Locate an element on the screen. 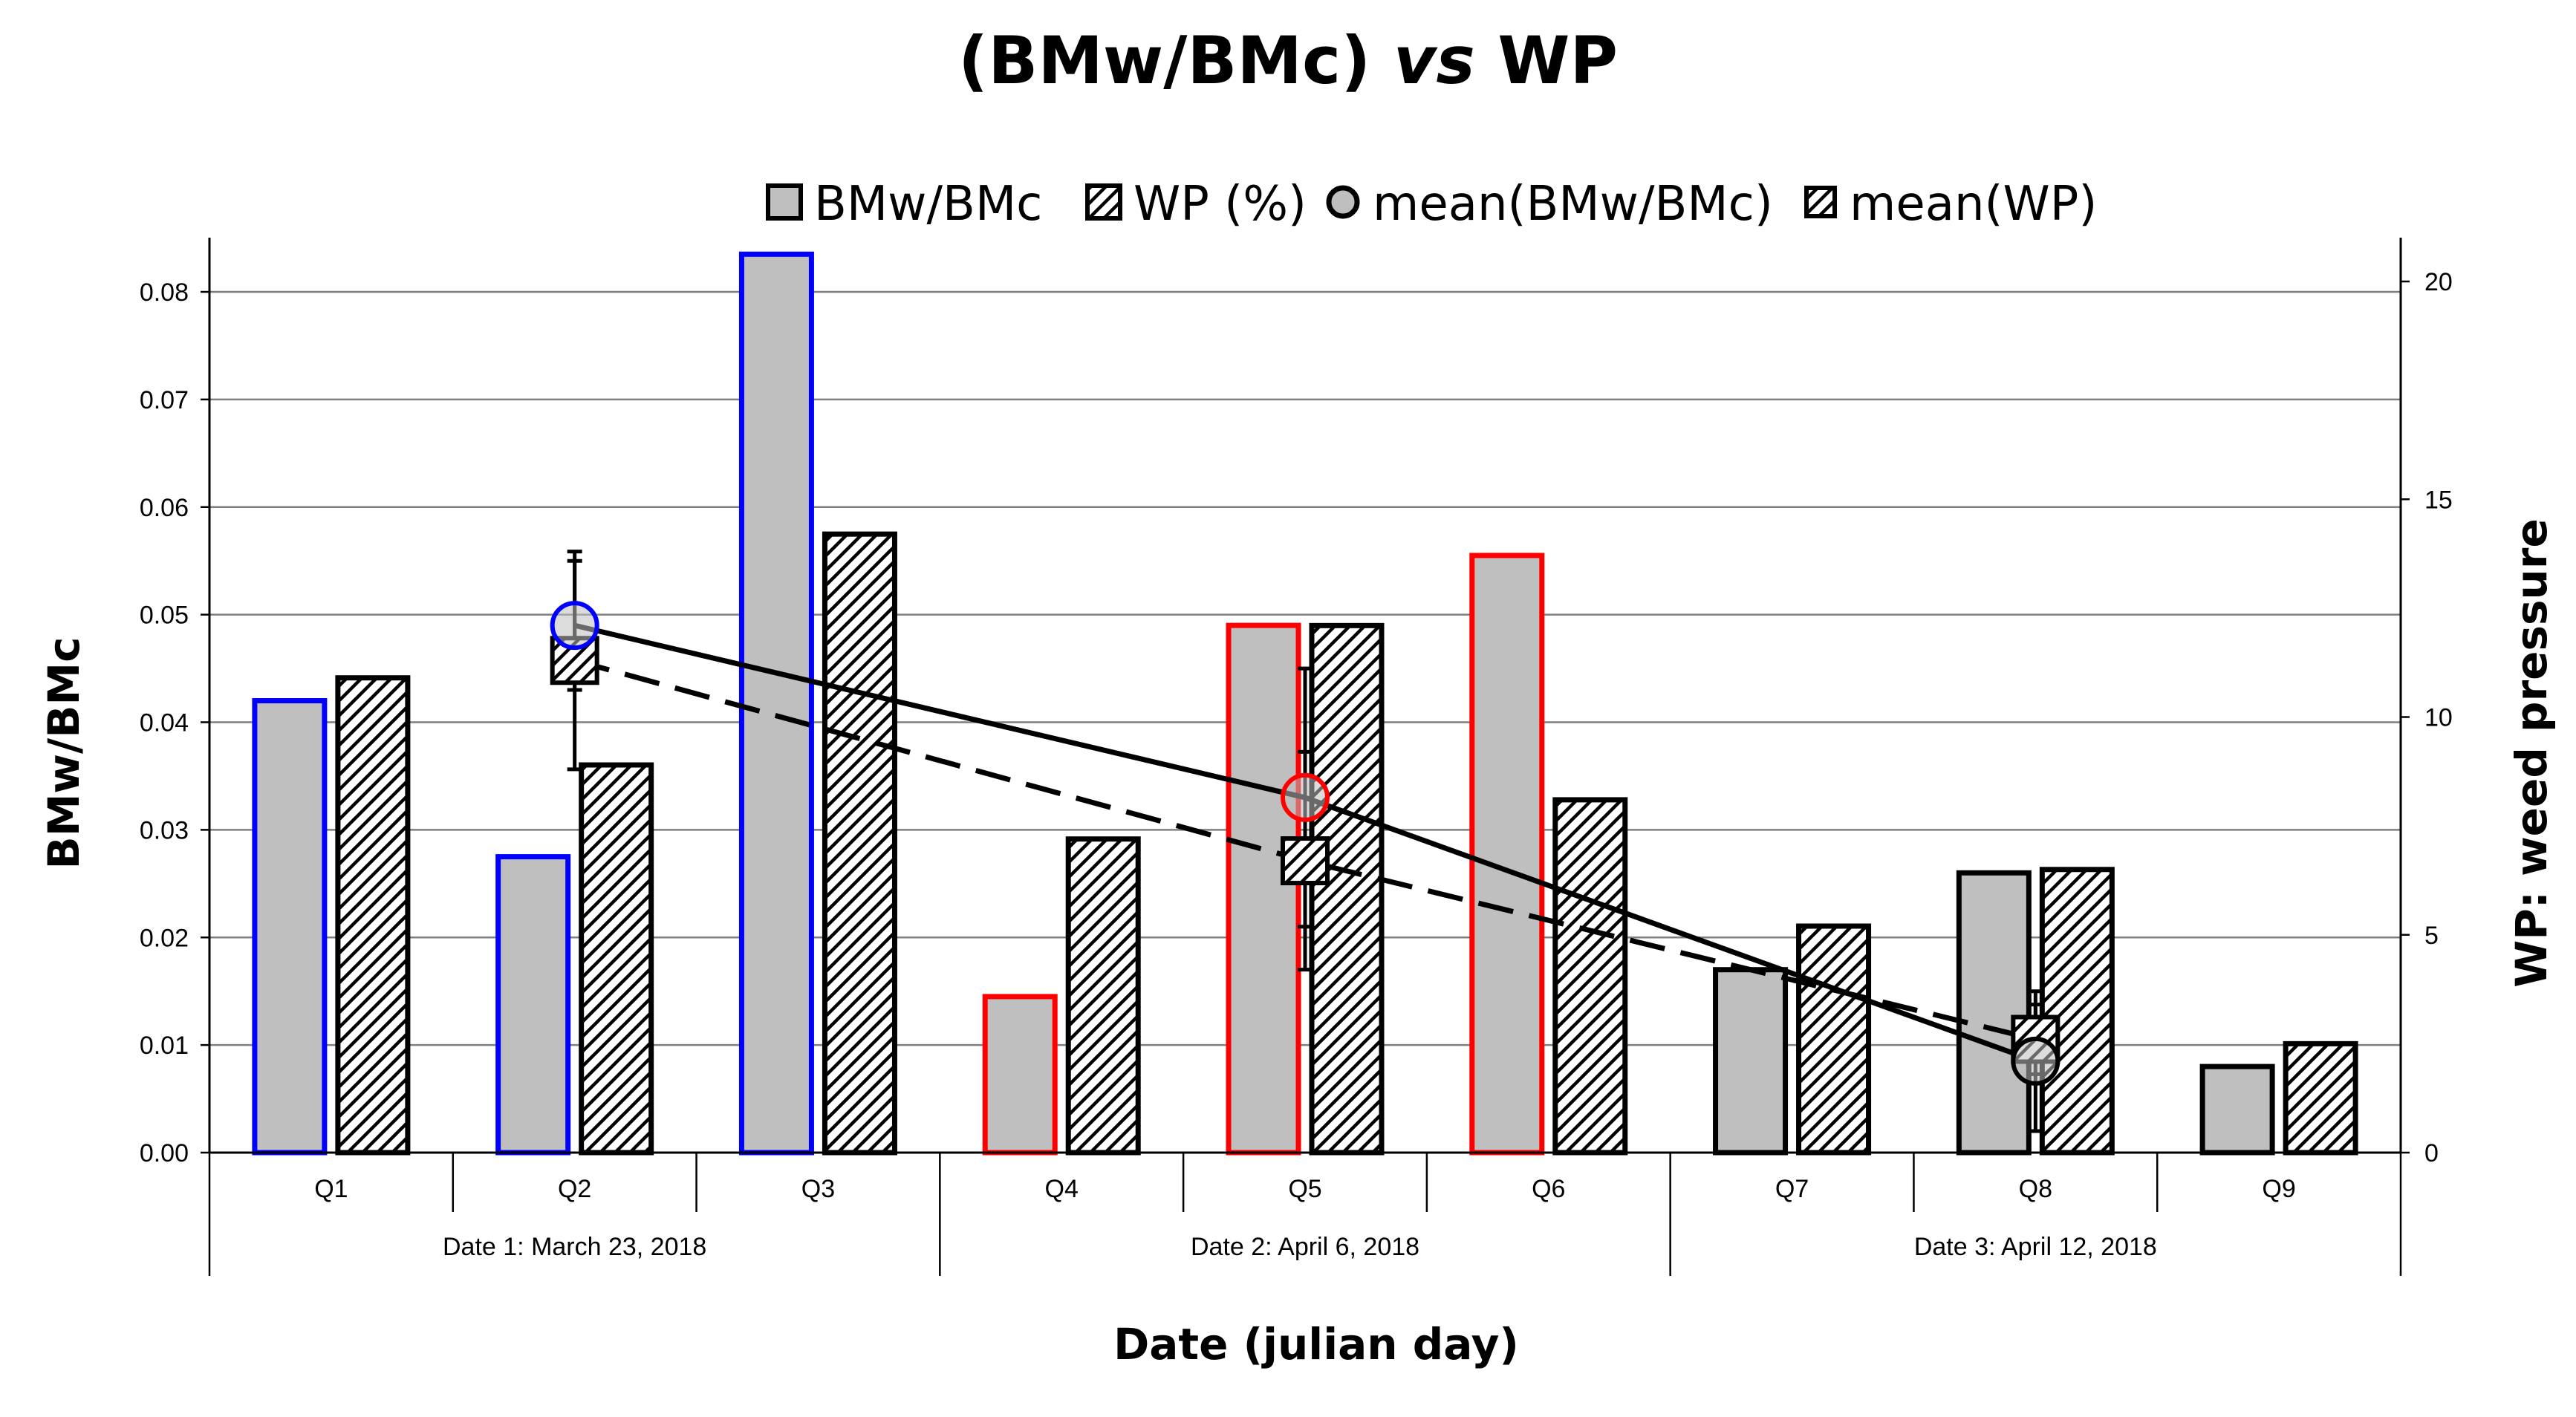 The height and width of the screenshot is (1417, 2576). legend-label-mean-bmw-bmc: mean(BMw/BMc) is located at coordinates (1573, 205).